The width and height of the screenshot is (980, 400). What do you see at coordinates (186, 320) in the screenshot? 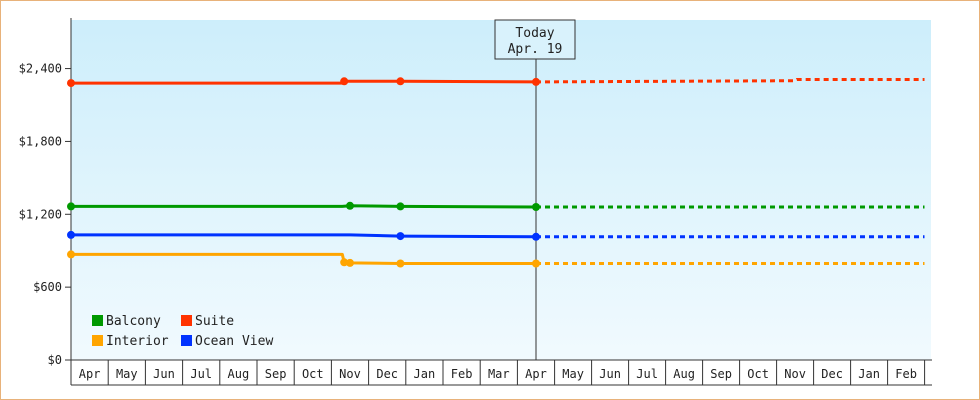
I see `legend-swatch-suite` at bounding box center [186, 320].